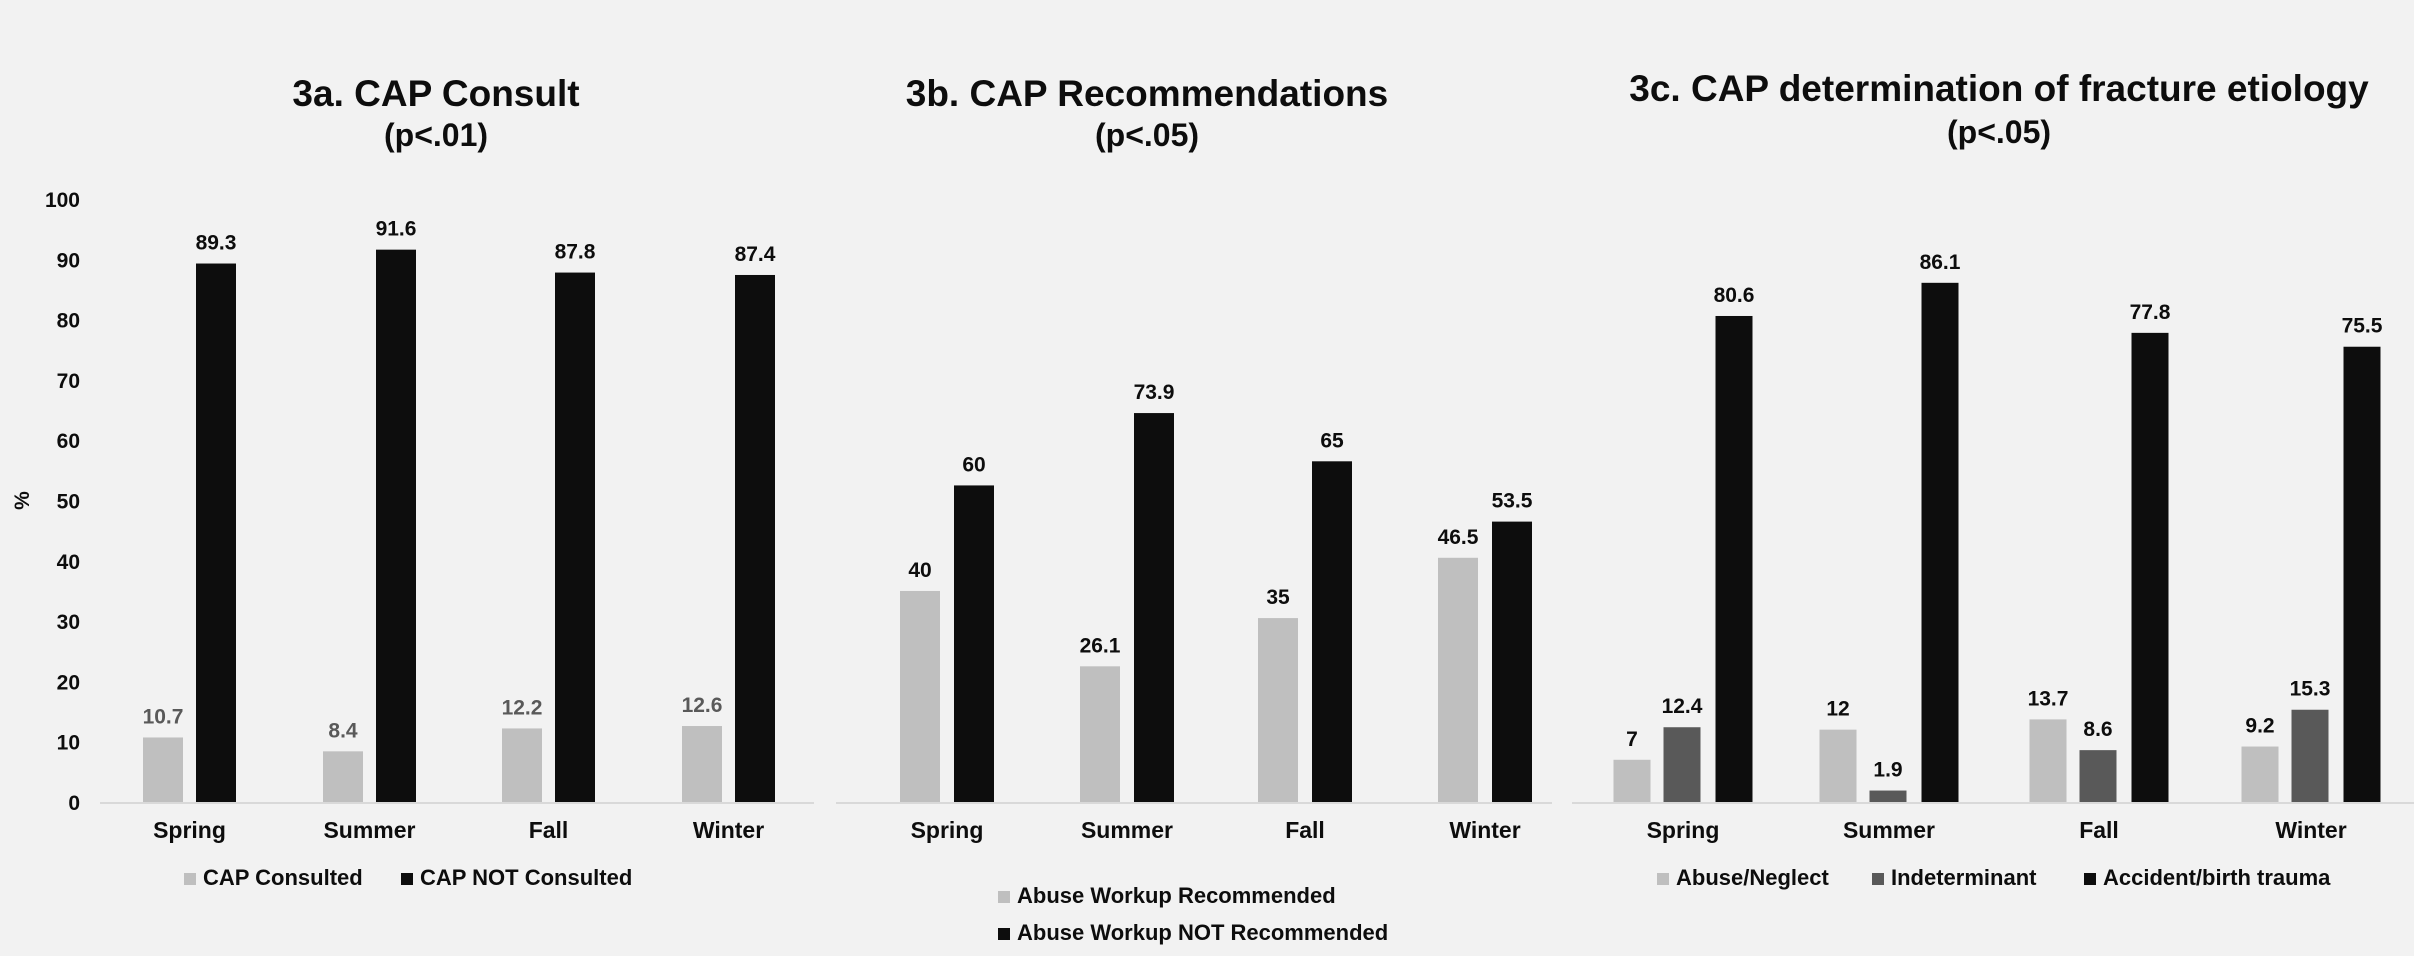 This screenshot has height=956, width=2414. Describe the element at coordinates (68, 502) in the screenshot. I see `y-tick-label: 50` at that location.